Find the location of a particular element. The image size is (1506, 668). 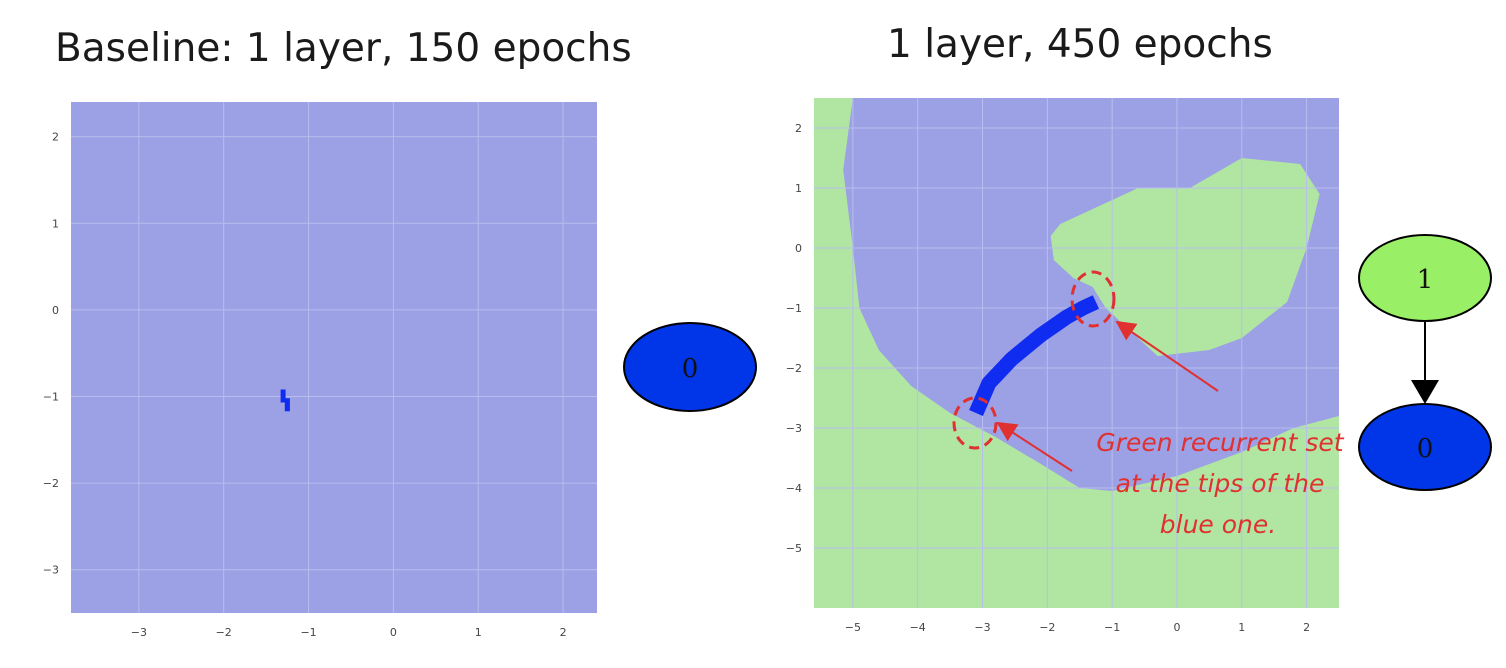

green-island-region is located at coordinates (1185, 257).